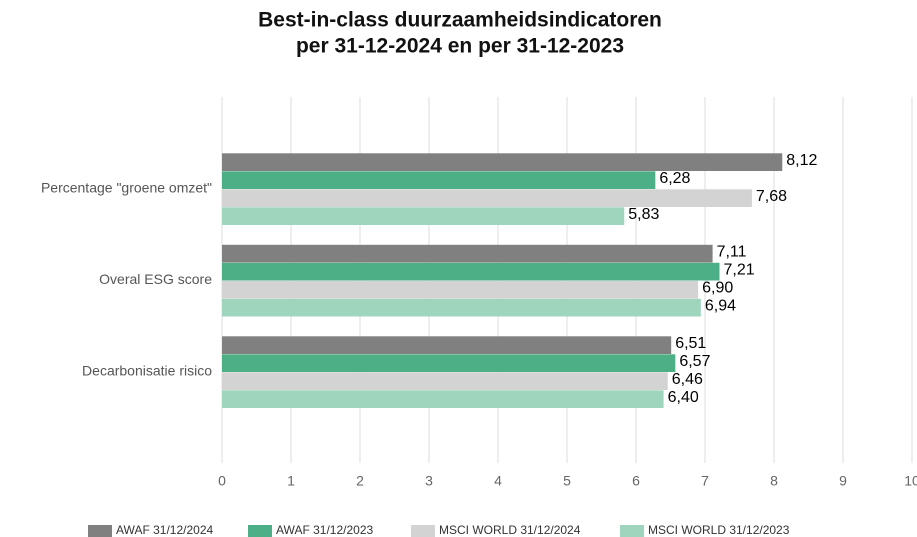  What do you see at coordinates (643, 214) in the screenshot?
I see `value-label: 5,83` at bounding box center [643, 214].